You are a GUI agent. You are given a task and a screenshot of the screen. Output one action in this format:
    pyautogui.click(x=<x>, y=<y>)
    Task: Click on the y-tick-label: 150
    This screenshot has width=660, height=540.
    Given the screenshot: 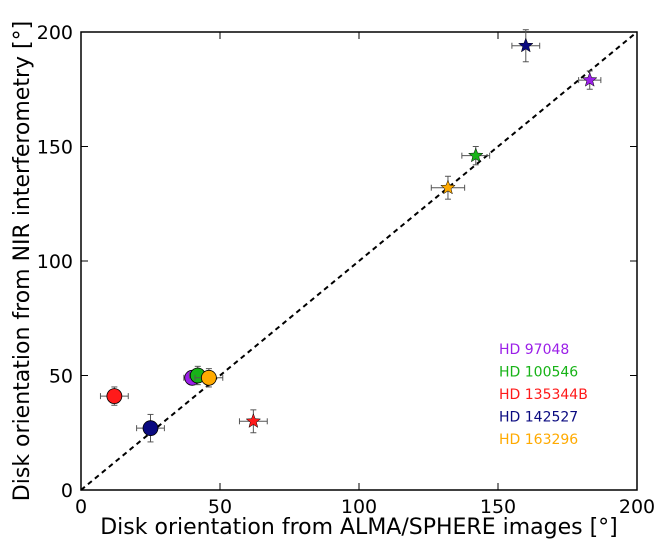 What is the action you would take?
    pyautogui.click(x=55, y=148)
    